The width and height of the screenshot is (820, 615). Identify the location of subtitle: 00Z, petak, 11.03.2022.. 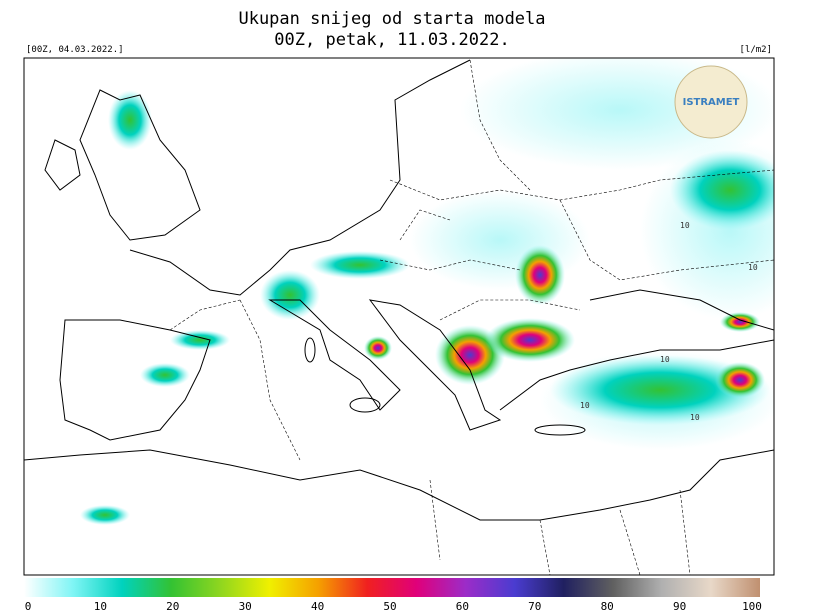
(391, 40).